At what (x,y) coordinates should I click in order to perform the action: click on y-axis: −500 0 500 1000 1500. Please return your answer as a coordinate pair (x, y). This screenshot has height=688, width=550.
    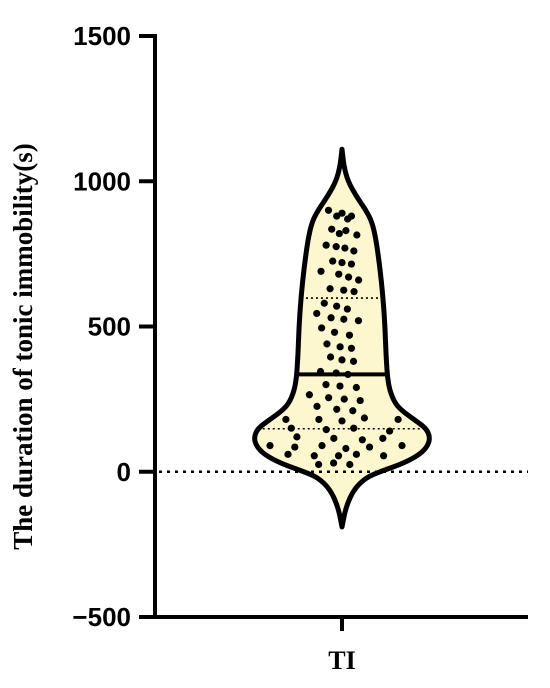
    Looking at the image, I should click on (114, 326).